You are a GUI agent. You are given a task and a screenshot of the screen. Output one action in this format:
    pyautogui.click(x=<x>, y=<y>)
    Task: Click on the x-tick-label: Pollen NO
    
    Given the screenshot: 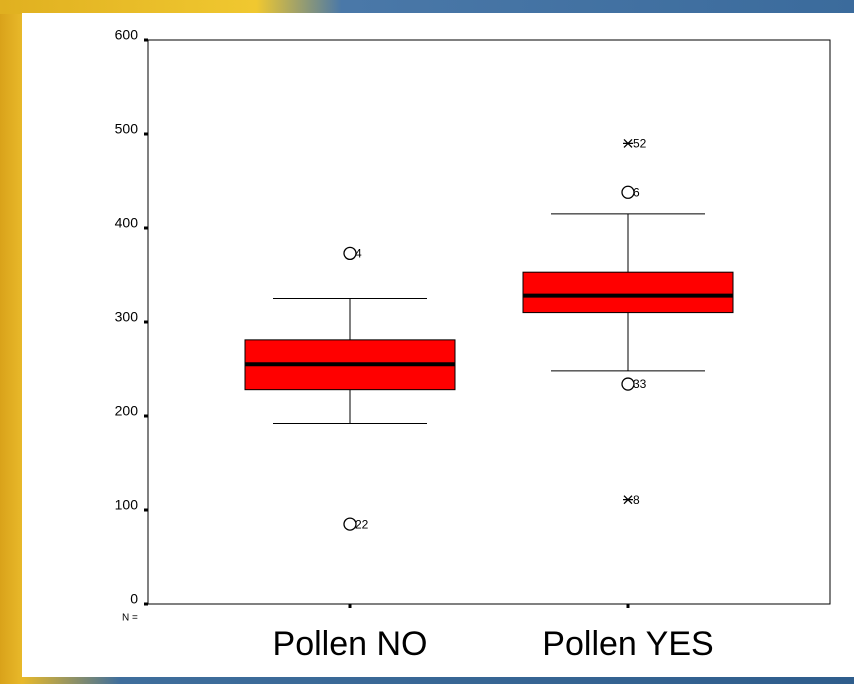 What is the action you would take?
    pyautogui.click(x=350, y=644)
    